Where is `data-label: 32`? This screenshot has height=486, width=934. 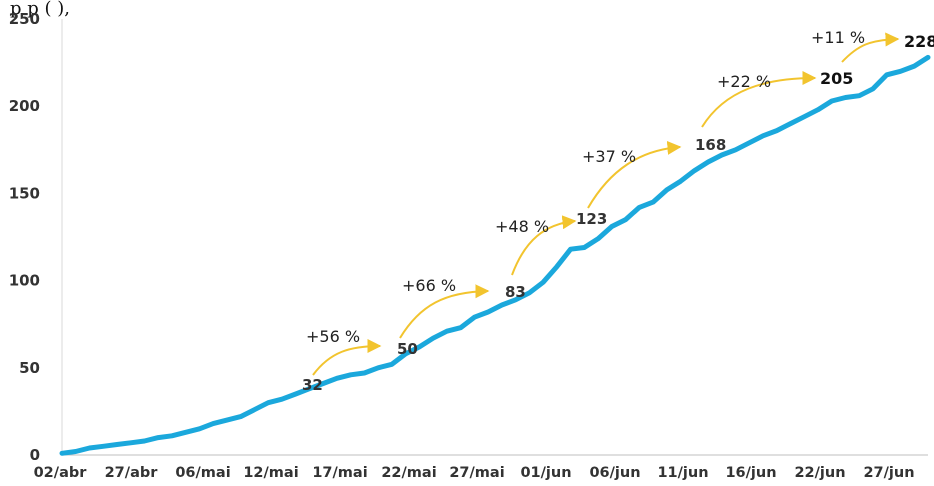 data-label: 32 is located at coordinates (312, 385).